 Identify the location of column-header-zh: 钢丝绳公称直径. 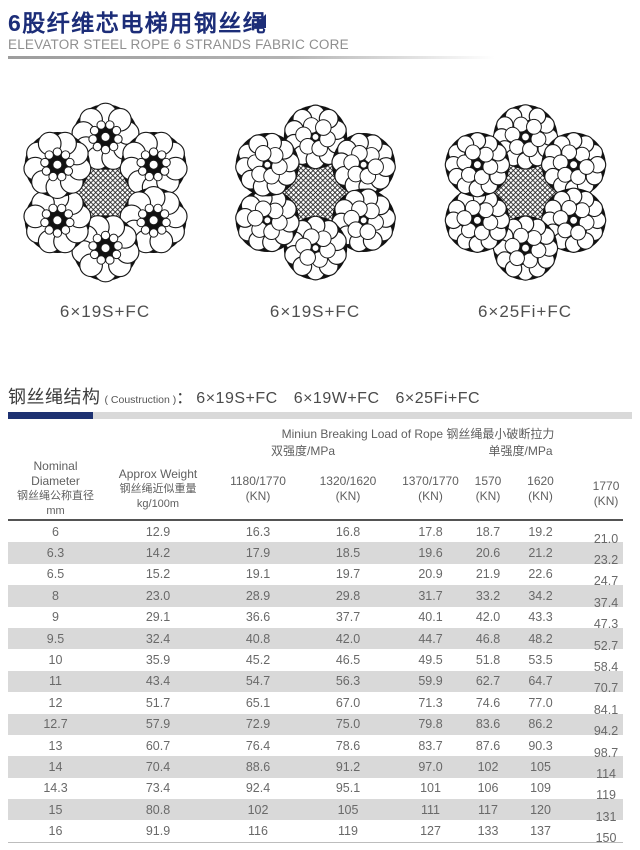
(55, 496).